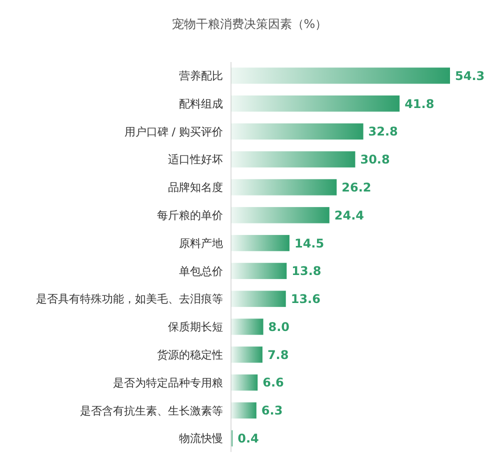 The image size is (499, 473). Describe the element at coordinates (201, 271) in the screenshot. I see `y-tick-label: 单包总价` at that location.